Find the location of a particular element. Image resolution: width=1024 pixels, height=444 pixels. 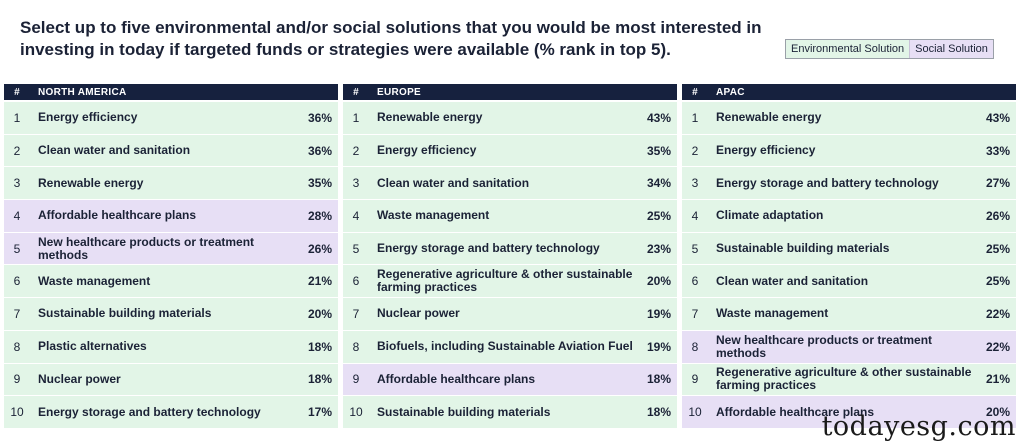

value-label: 19% is located at coordinates (658, 346).